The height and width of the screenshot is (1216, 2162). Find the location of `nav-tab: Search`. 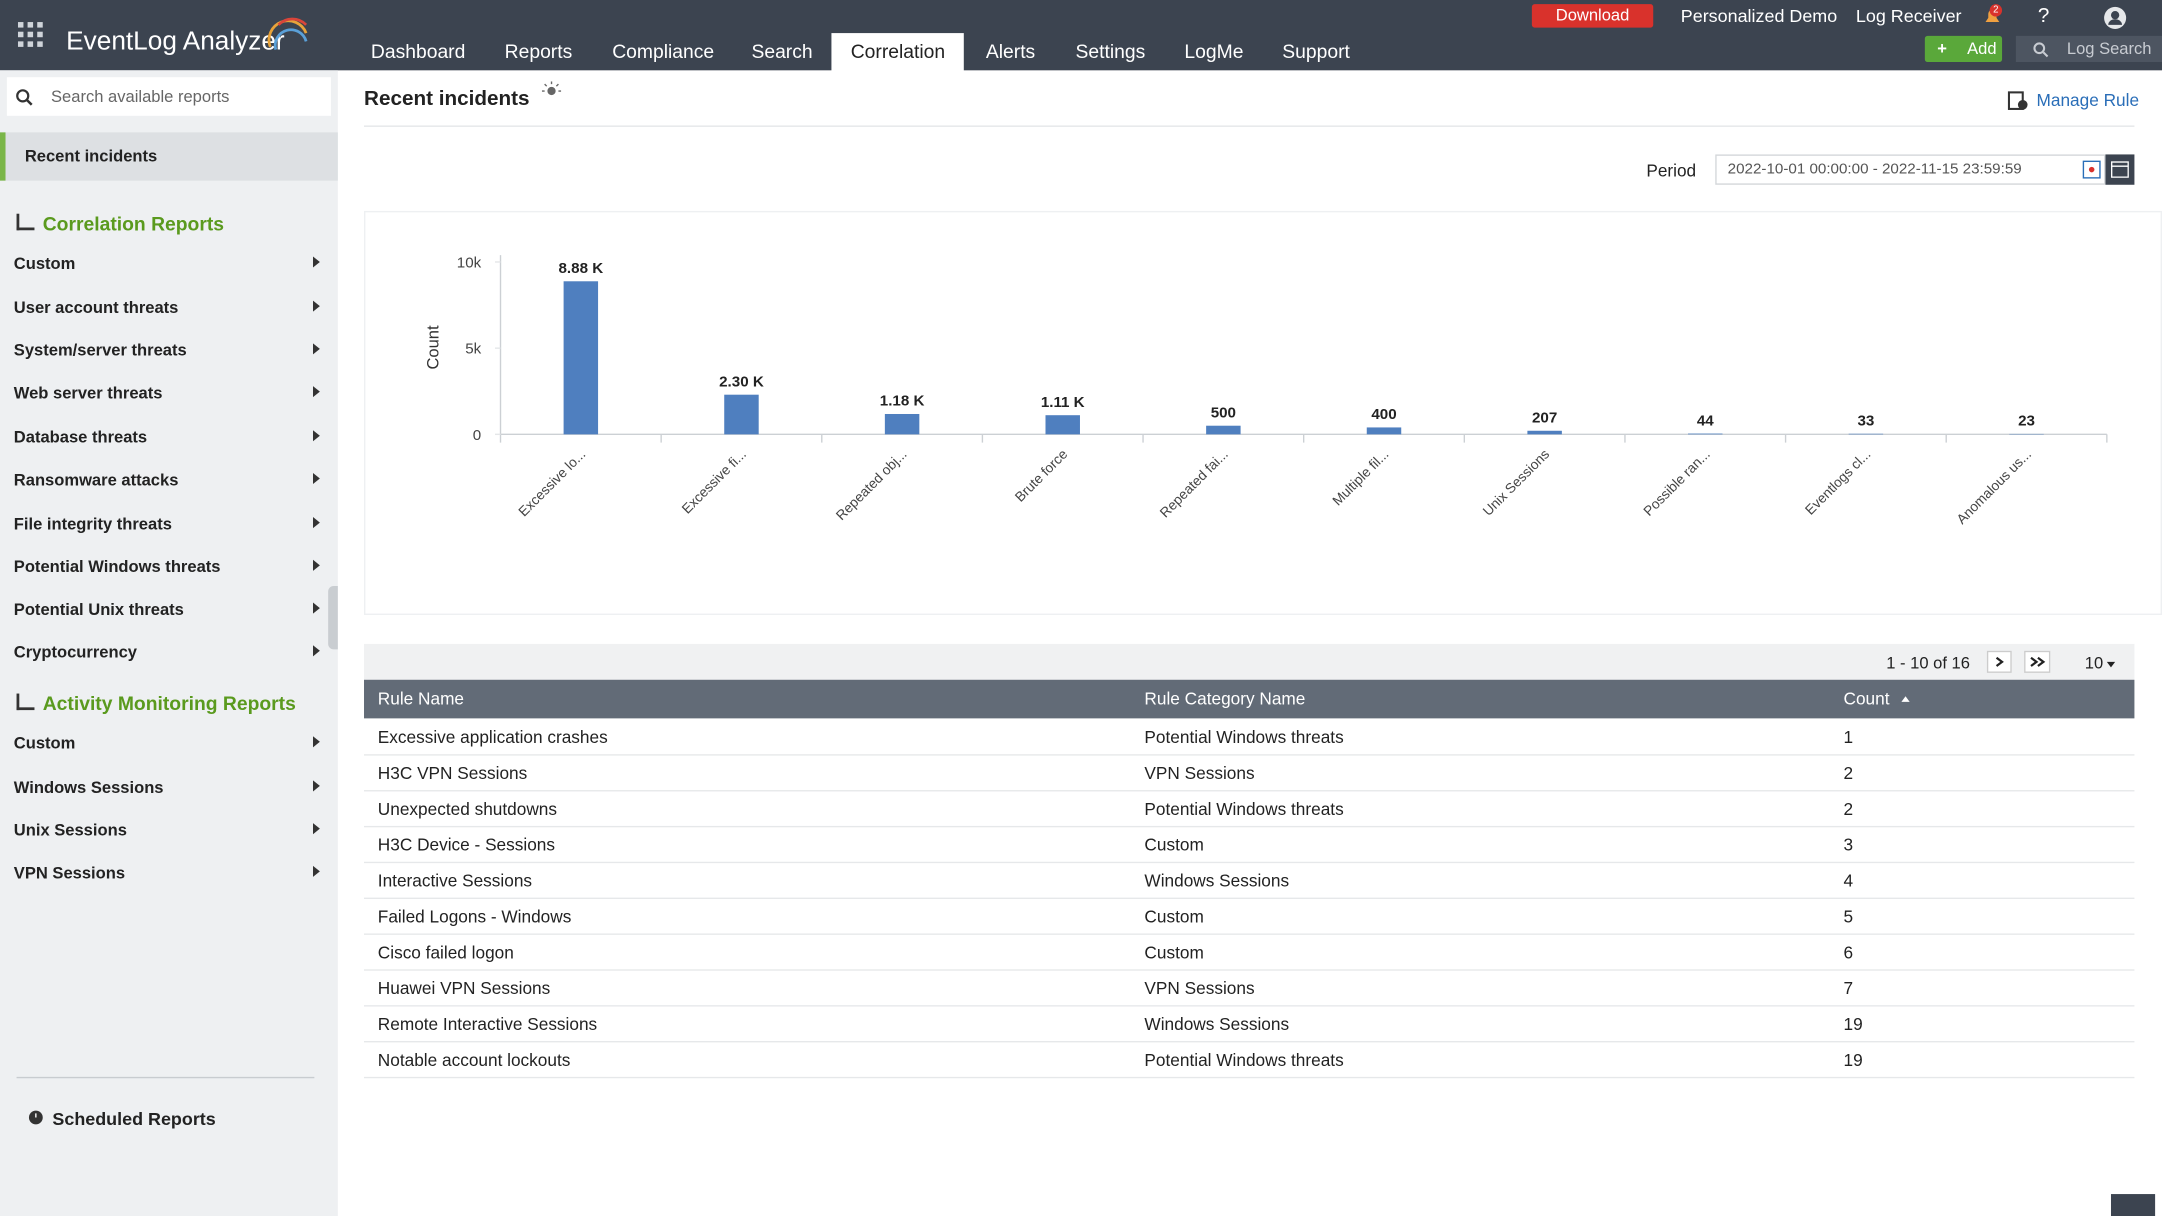

nav-tab: Search is located at coordinates (782, 51).